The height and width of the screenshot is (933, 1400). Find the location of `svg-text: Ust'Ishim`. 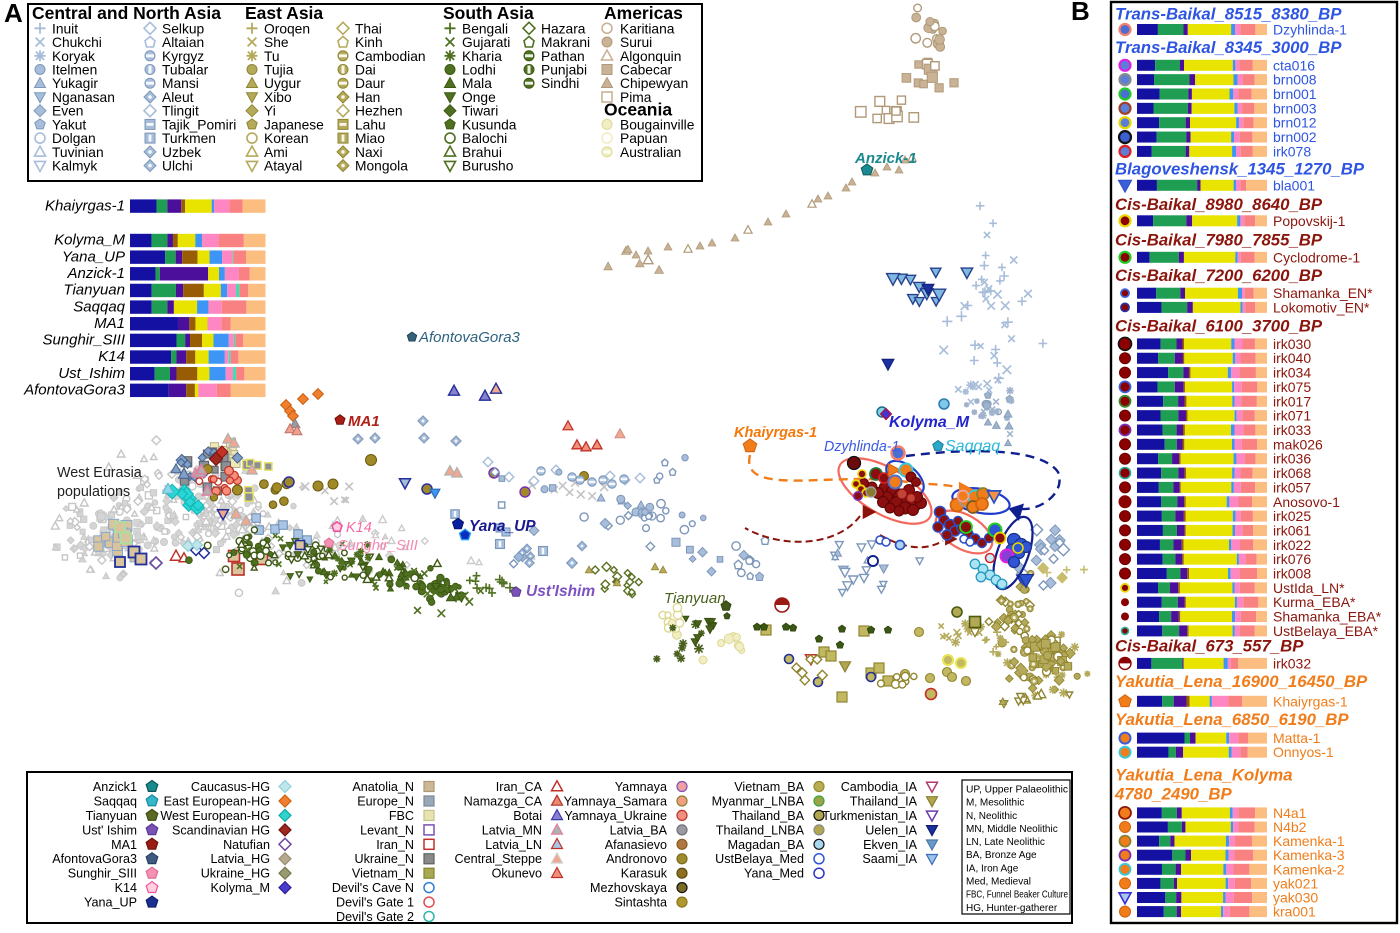

svg-text: Ust'Ishim is located at coordinates (560, 591).